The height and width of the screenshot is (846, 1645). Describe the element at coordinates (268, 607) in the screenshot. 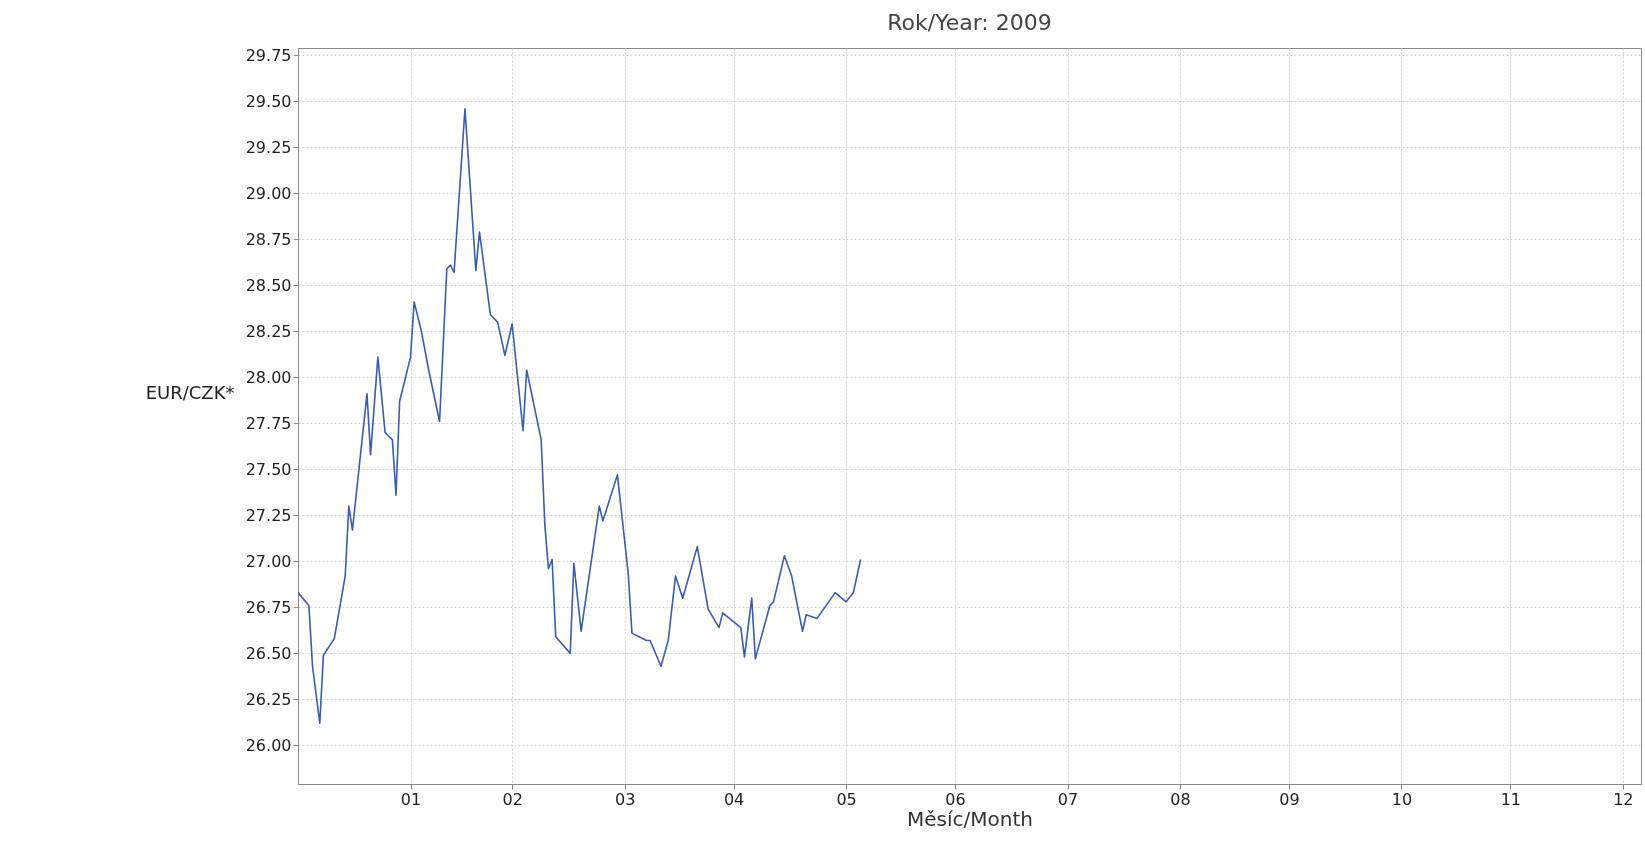

I see `y-tick-label: 26.75` at that location.